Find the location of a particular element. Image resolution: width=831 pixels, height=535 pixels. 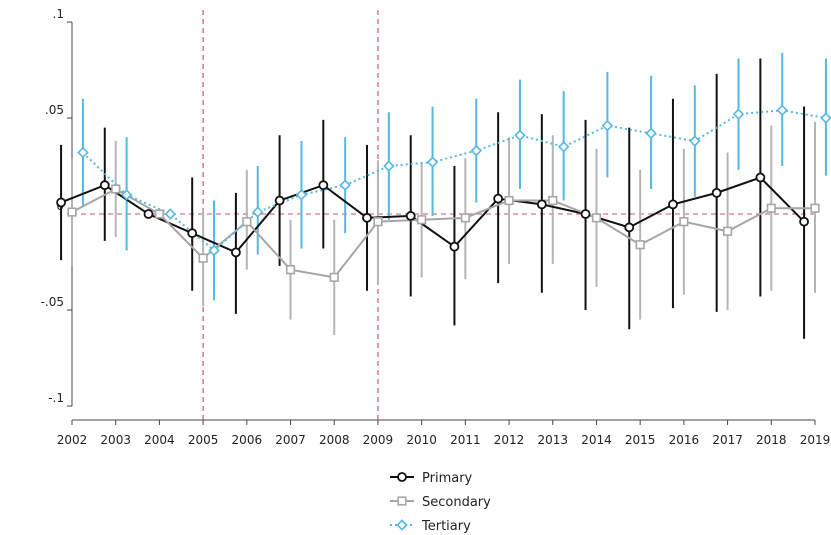

y-tick-label: -.05 is located at coordinates (52, 302).